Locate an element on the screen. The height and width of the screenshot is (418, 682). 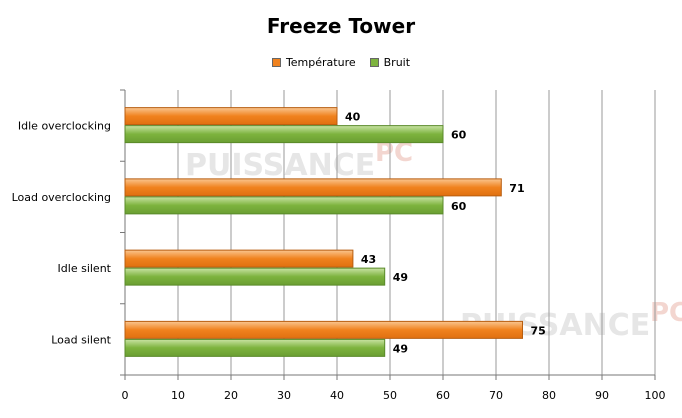
category-label: Load silent is located at coordinates (81, 339).